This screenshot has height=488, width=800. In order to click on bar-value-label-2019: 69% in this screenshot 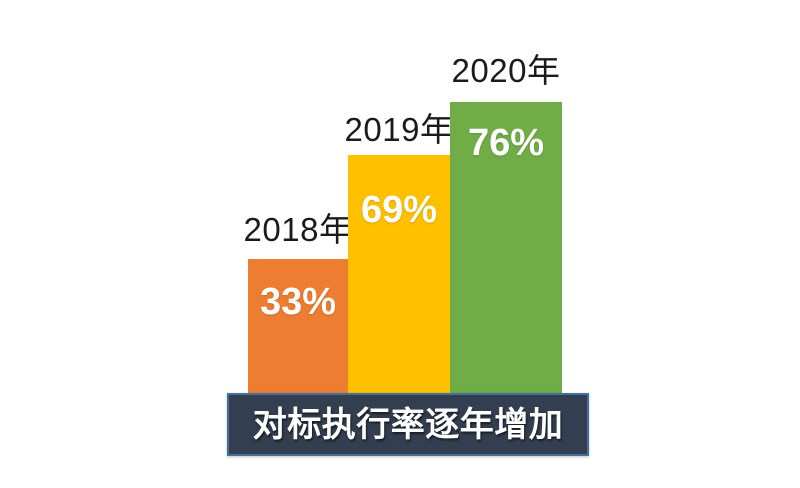, I will do `click(399, 210)`.